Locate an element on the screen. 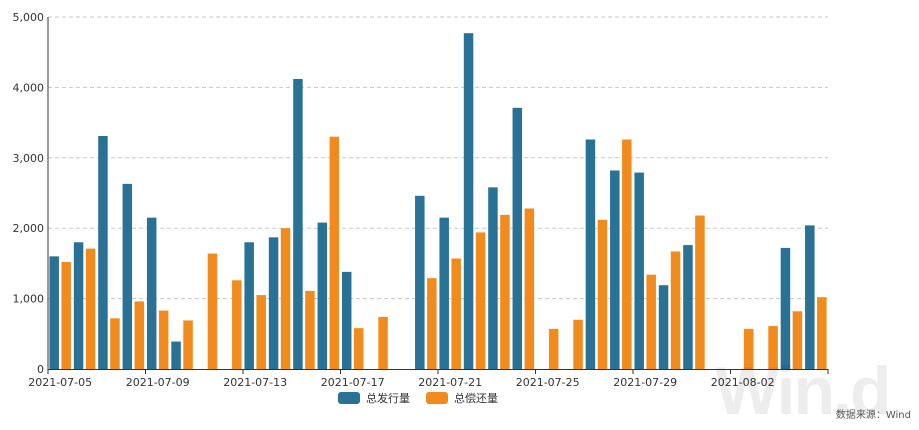  x-tick-label: 2021-07-09 is located at coordinates (158, 382).